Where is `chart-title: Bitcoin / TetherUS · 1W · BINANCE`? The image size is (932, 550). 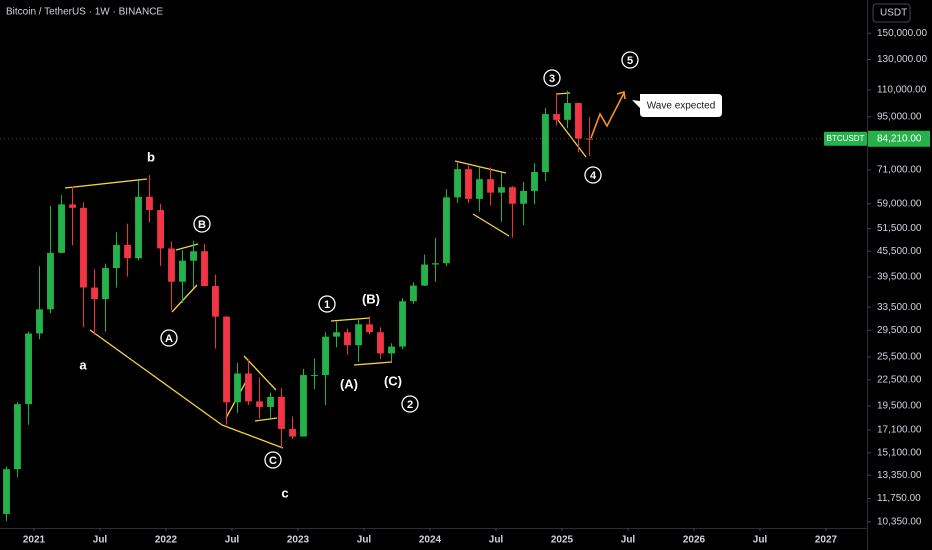
chart-title: Bitcoin / TetherUS · 1W · BINANCE is located at coordinates (84, 12).